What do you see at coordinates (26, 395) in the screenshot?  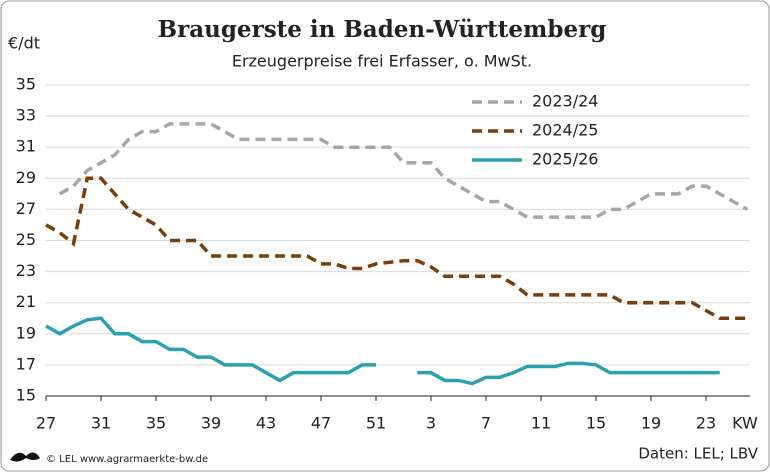 I see `y-tick-label: 15` at bounding box center [26, 395].